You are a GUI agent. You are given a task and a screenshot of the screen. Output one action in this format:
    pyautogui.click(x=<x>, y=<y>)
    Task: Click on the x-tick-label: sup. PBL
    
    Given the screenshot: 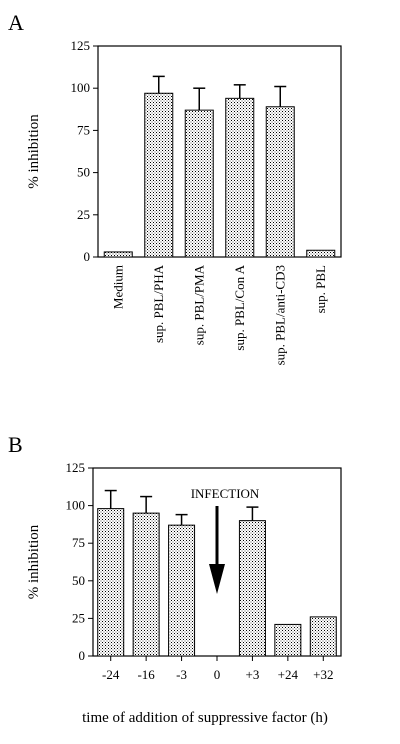 What is the action you would take?
    pyautogui.click(x=320, y=289)
    